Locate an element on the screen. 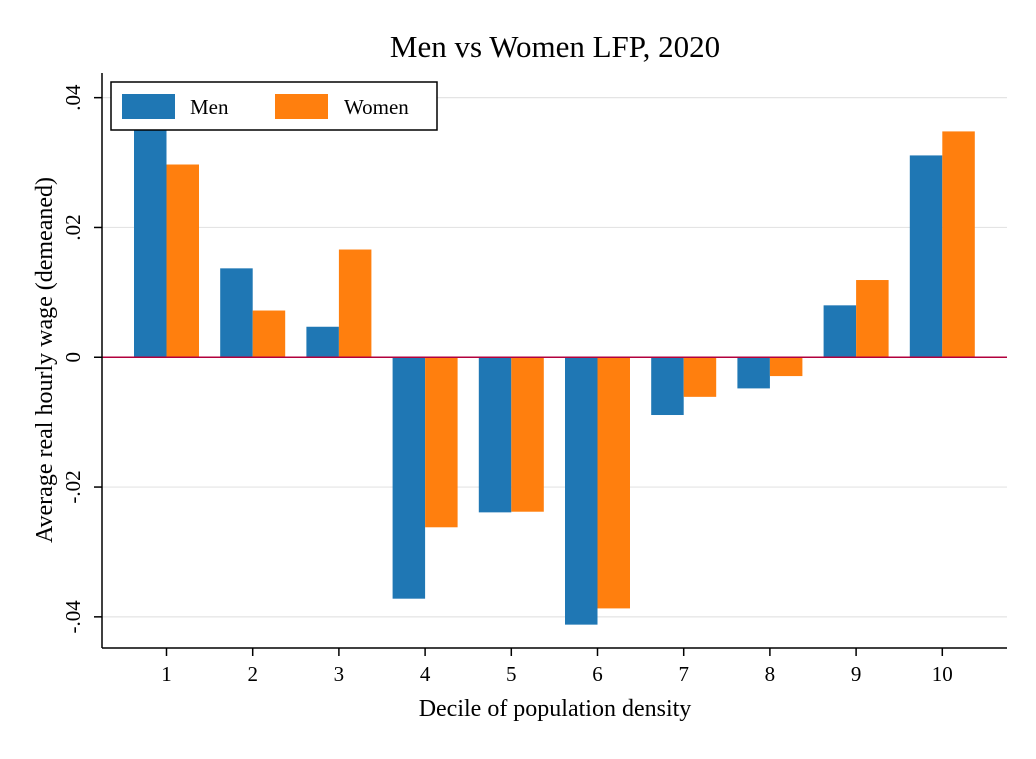 The height and width of the screenshot is (759, 1036). chart-title: Men vs Women LFP, 2020 is located at coordinates (555, 46).